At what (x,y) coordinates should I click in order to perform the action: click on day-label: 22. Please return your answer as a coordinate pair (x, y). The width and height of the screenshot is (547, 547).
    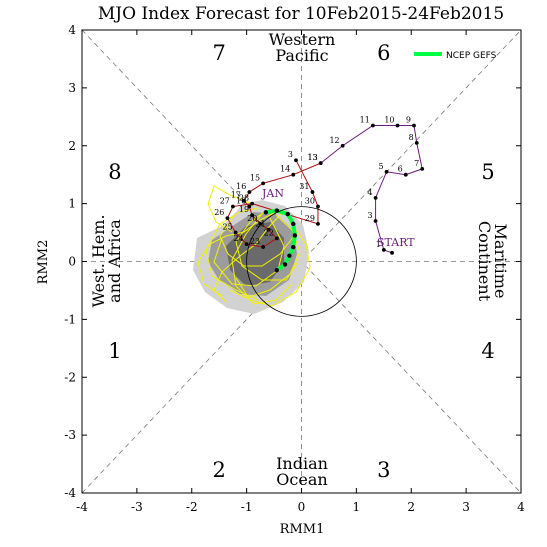
    Looking at the image, I should click on (269, 232).